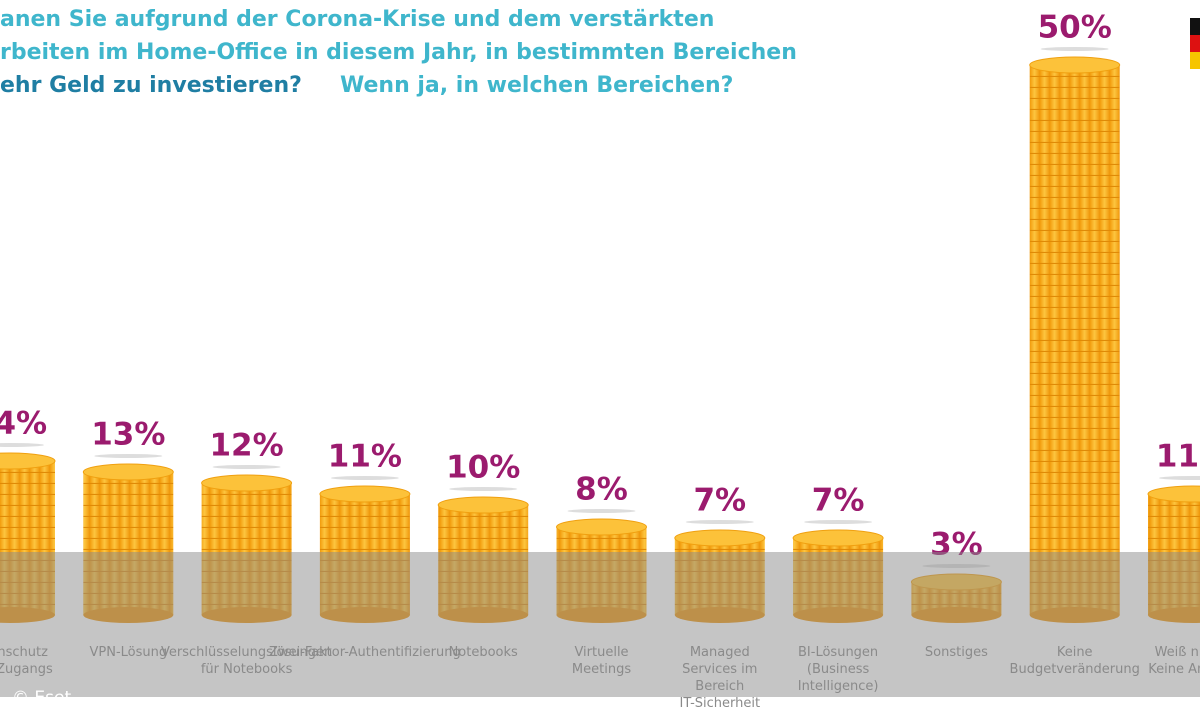 This screenshot has width=1200, height=720. Describe the element at coordinates (246, 661) in the screenshot. I see `x-tick-label: Verschlüsselungslösungen für Notebooks` at that location.